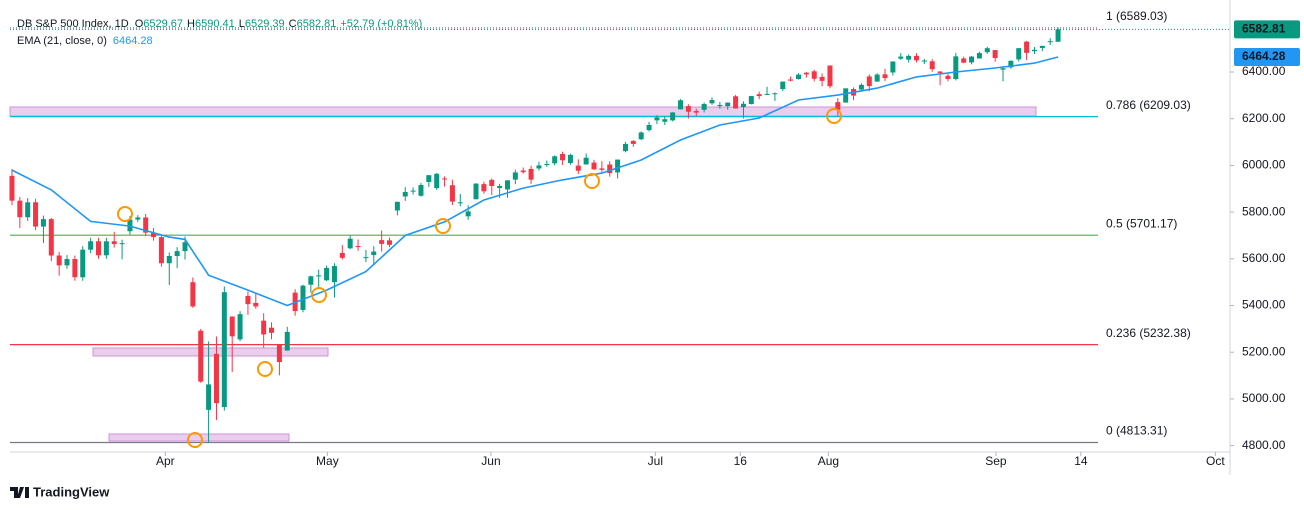 This screenshot has height=510, width=1304. I want to click on x-tick-label: May, so click(327, 461).